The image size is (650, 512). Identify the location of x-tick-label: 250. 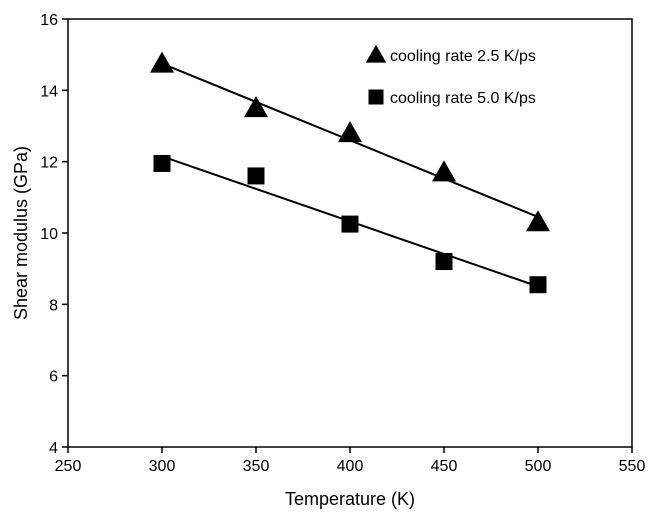
(68, 466).